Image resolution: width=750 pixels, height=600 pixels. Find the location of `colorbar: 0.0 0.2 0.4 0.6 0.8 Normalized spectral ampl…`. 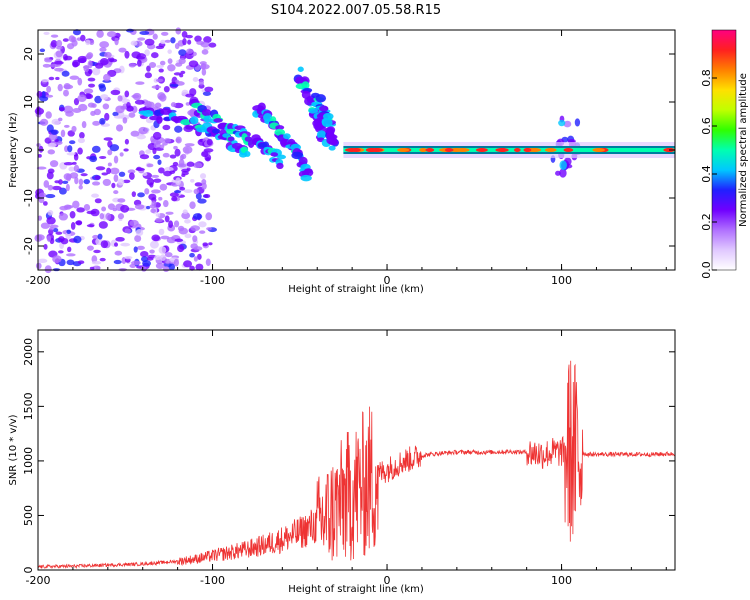

colorbar: 0.0 0.2 0.4 0.6 0.8 Normalized spectral ampl… is located at coordinates (724, 154).